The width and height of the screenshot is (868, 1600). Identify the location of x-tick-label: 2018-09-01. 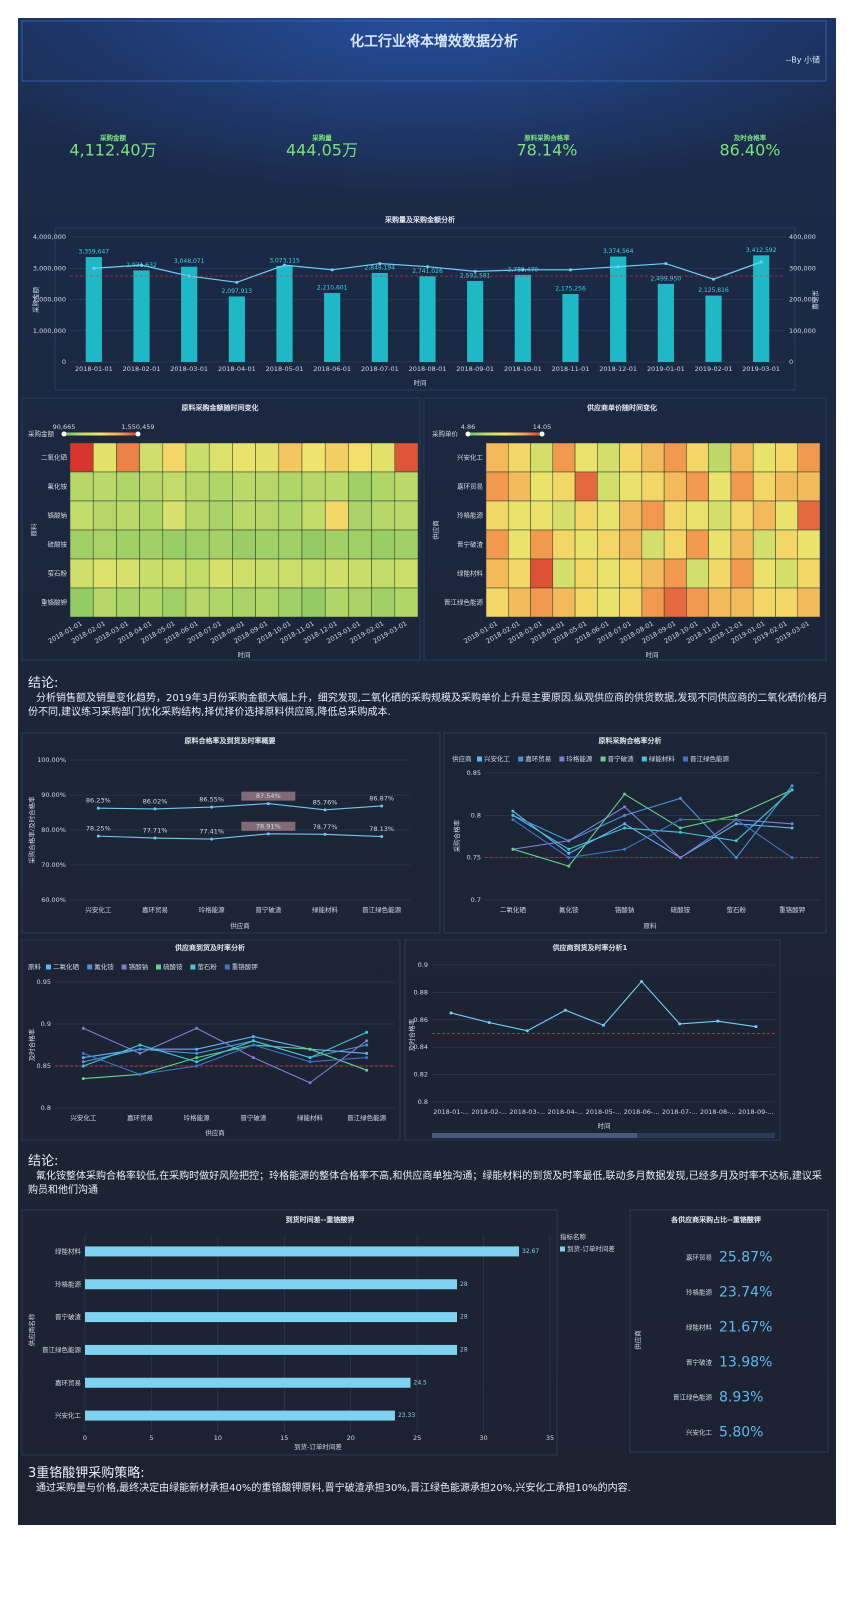
(475, 369).